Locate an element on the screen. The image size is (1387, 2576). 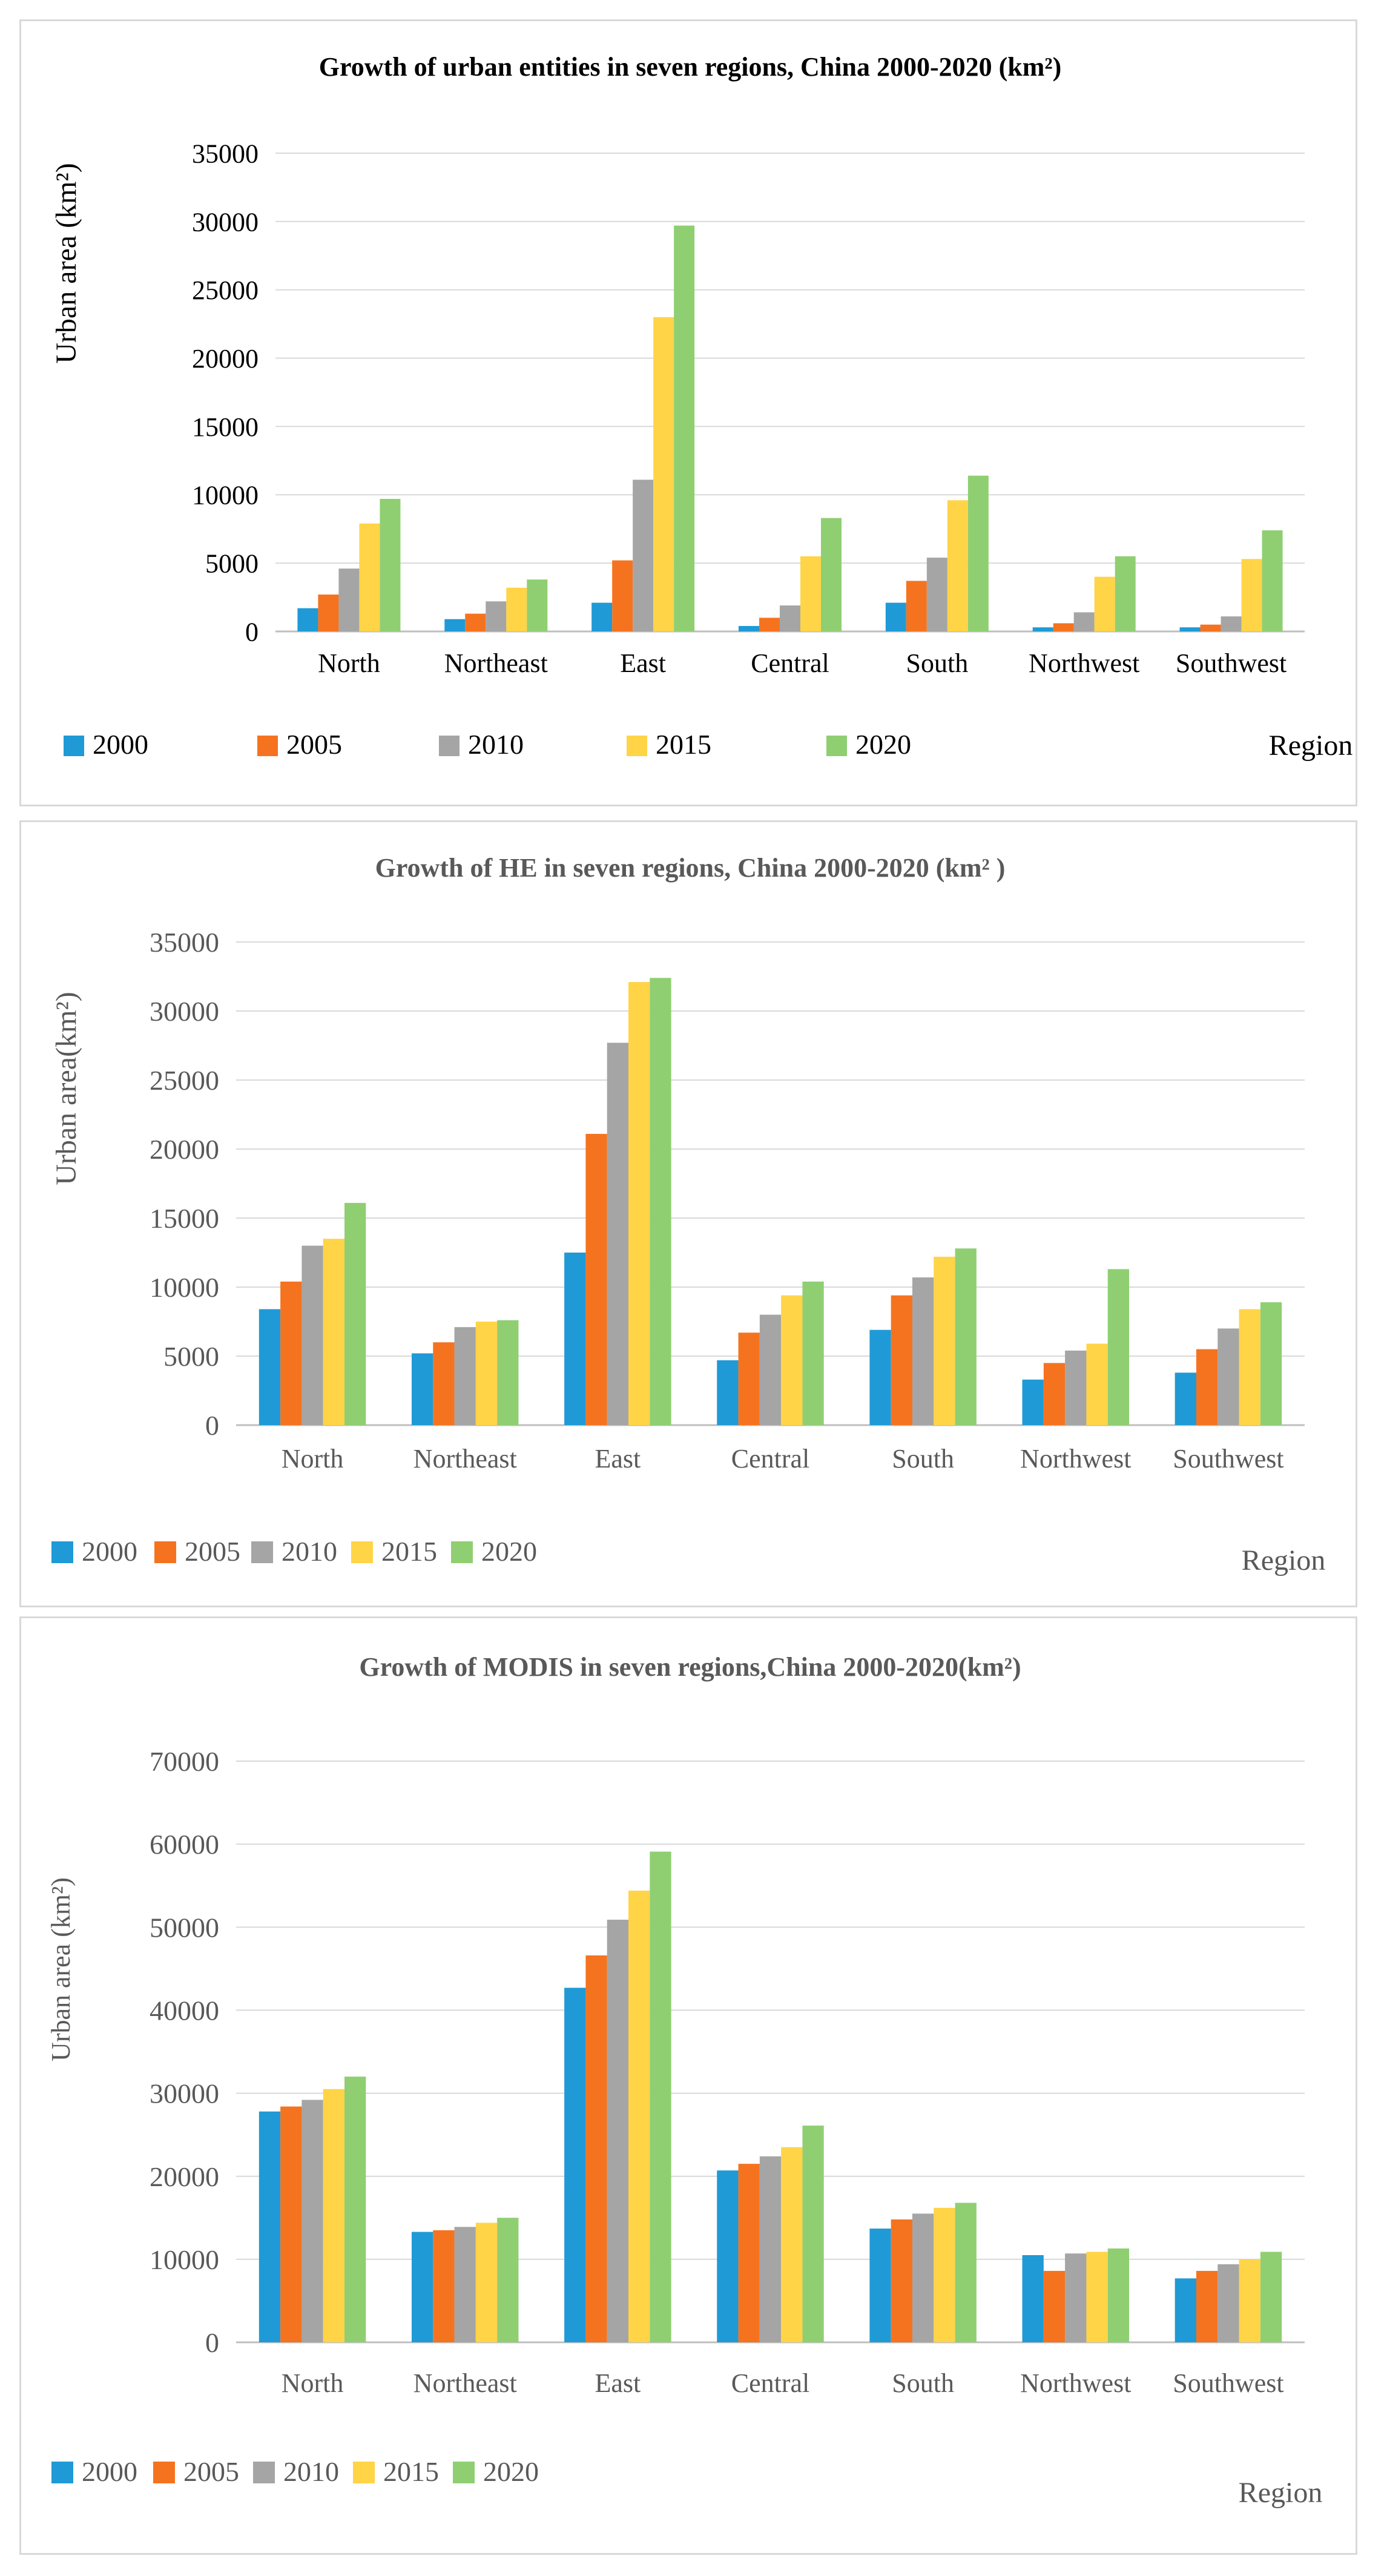
bar-northeast-2000 is located at coordinates (422, 1389).